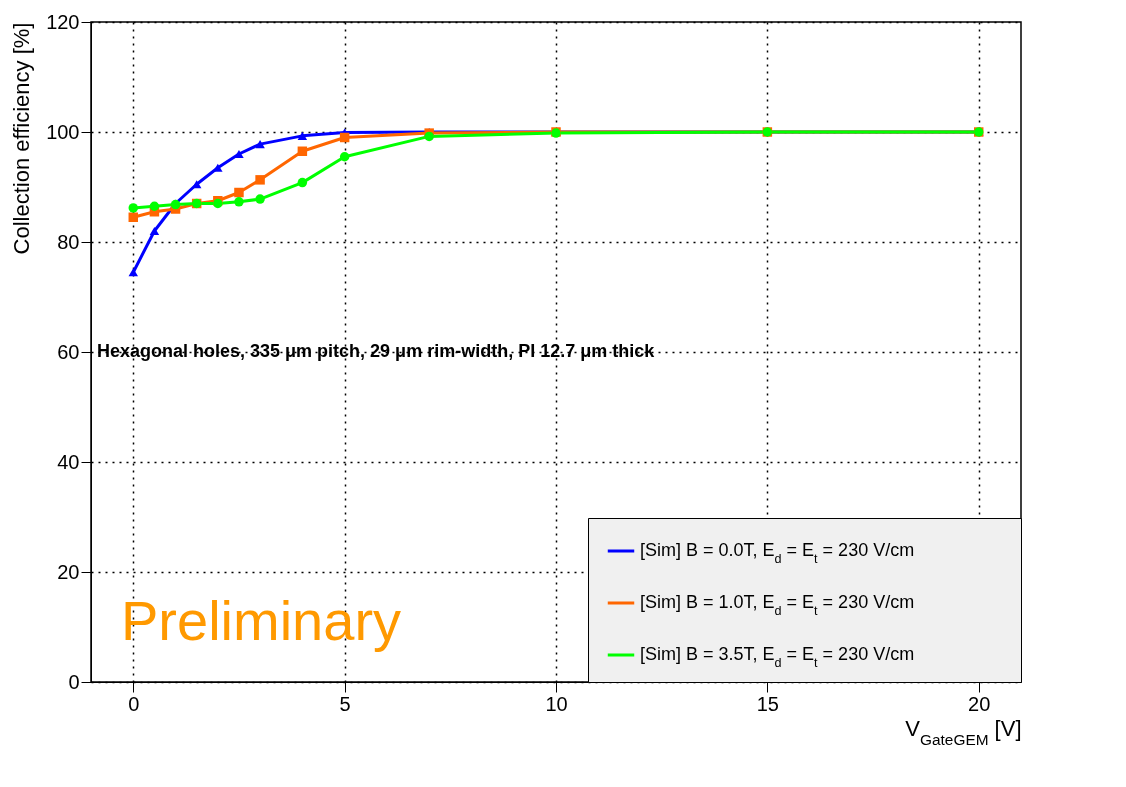 This screenshot has height=787, width=1126. Describe the element at coordinates (376, 351) in the screenshot. I see `annotation: Hexagonal holes, 335 μm pitch, 29 μm rim-width, PI 12.7 μm thick` at that location.